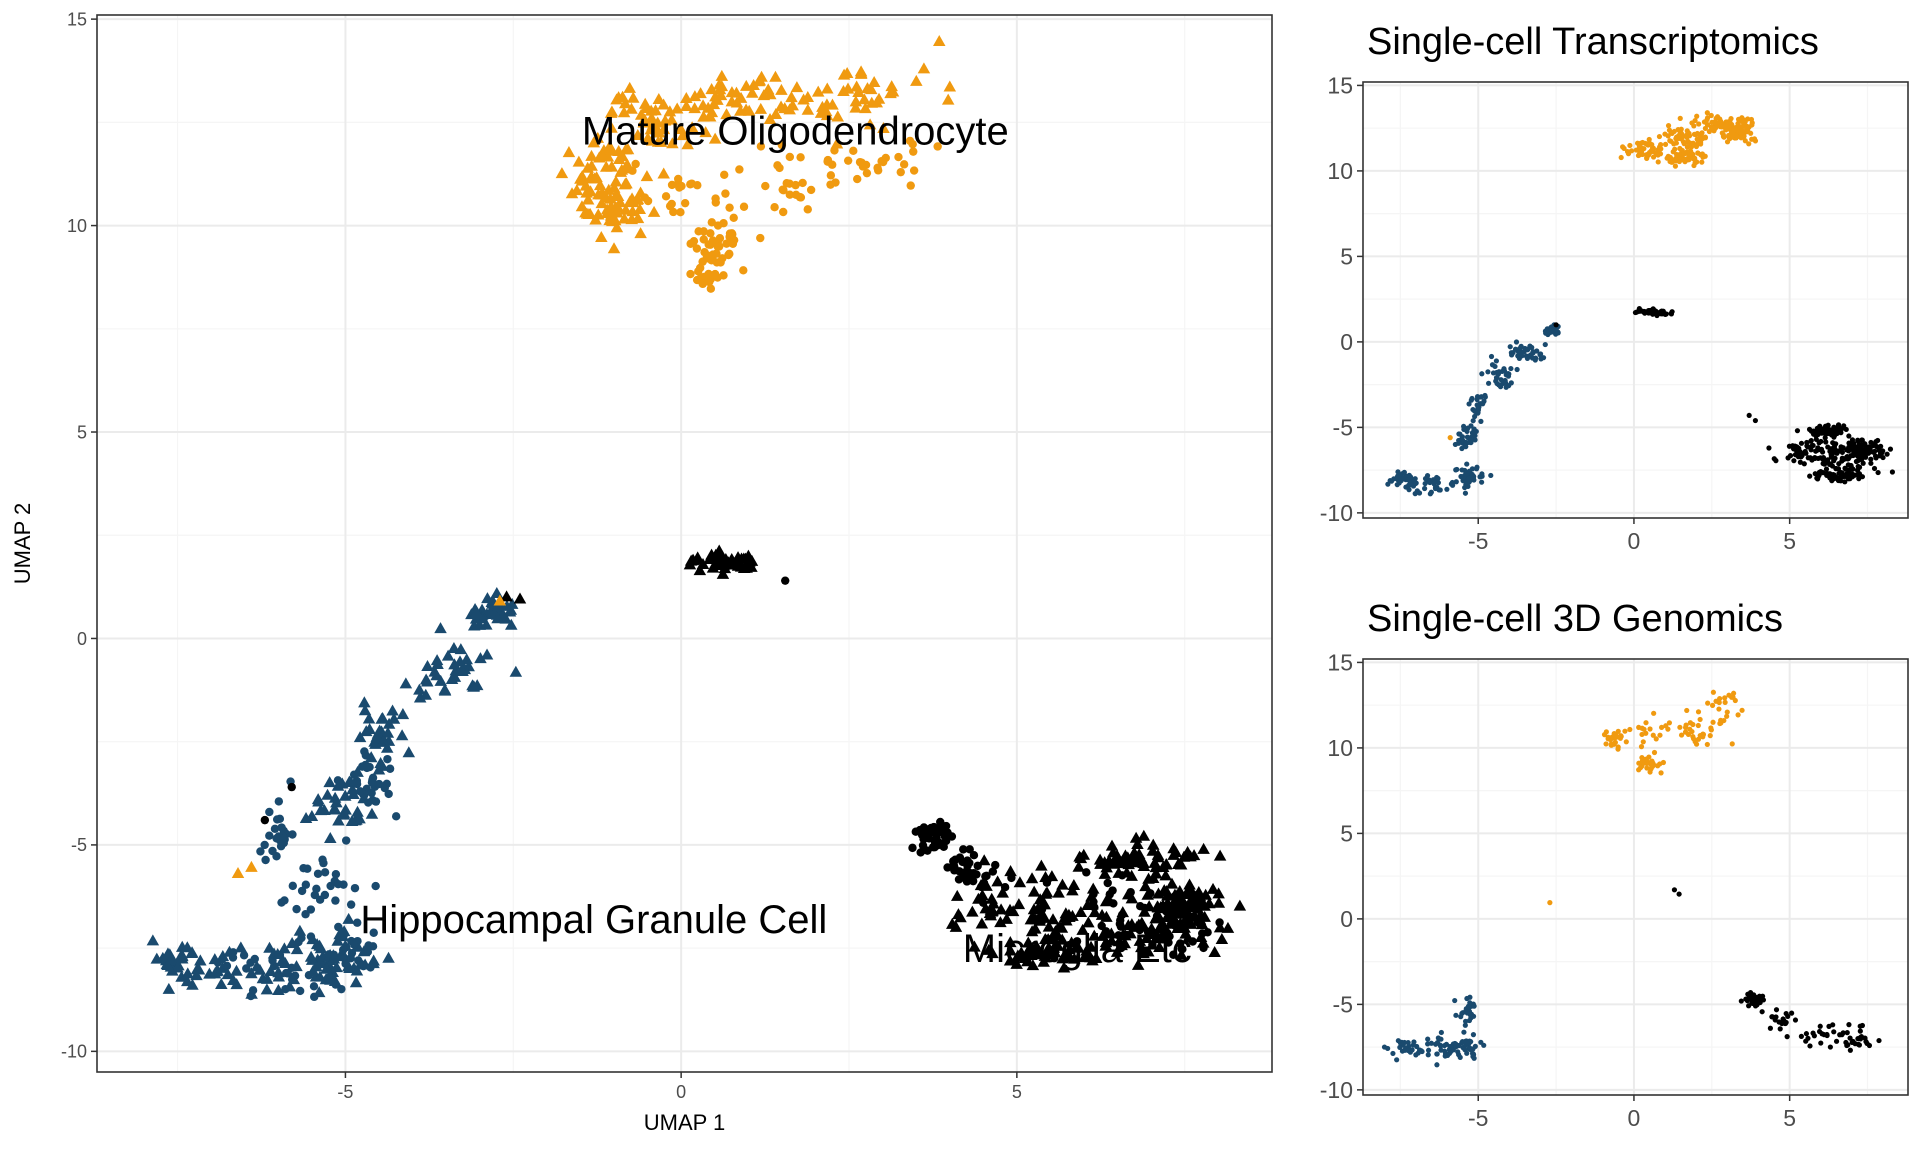  What do you see at coordinates (681, 1092) in the screenshot?
I see `x-tick-label: 0` at bounding box center [681, 1092].